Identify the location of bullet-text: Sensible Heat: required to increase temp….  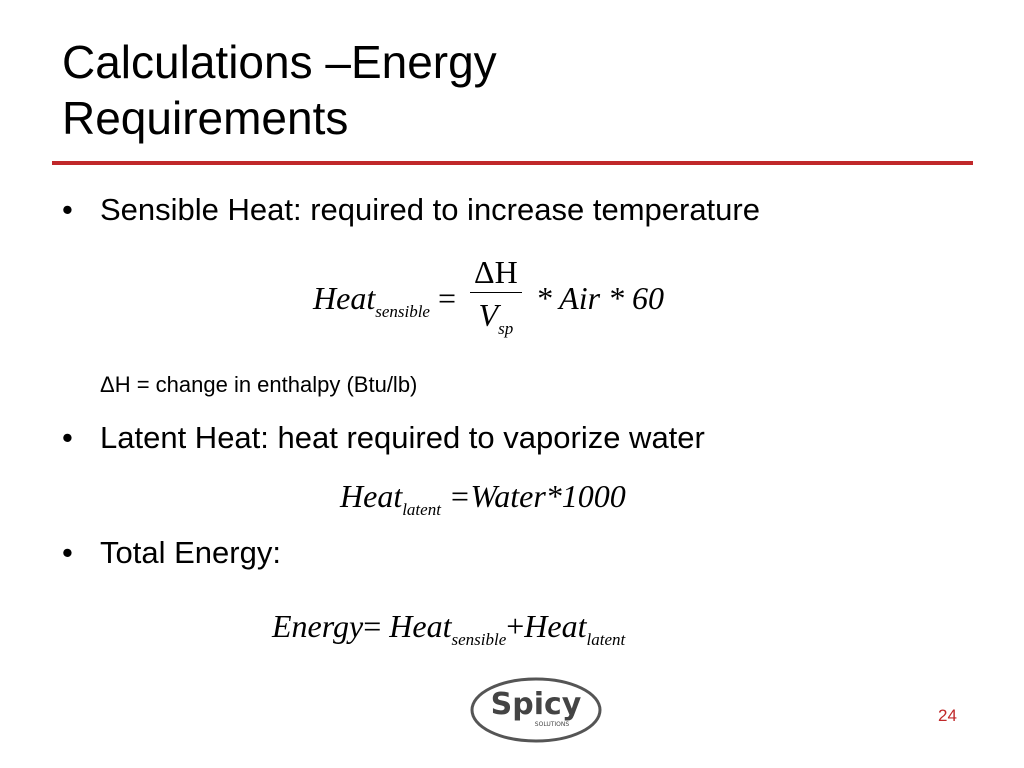
(430, 209).